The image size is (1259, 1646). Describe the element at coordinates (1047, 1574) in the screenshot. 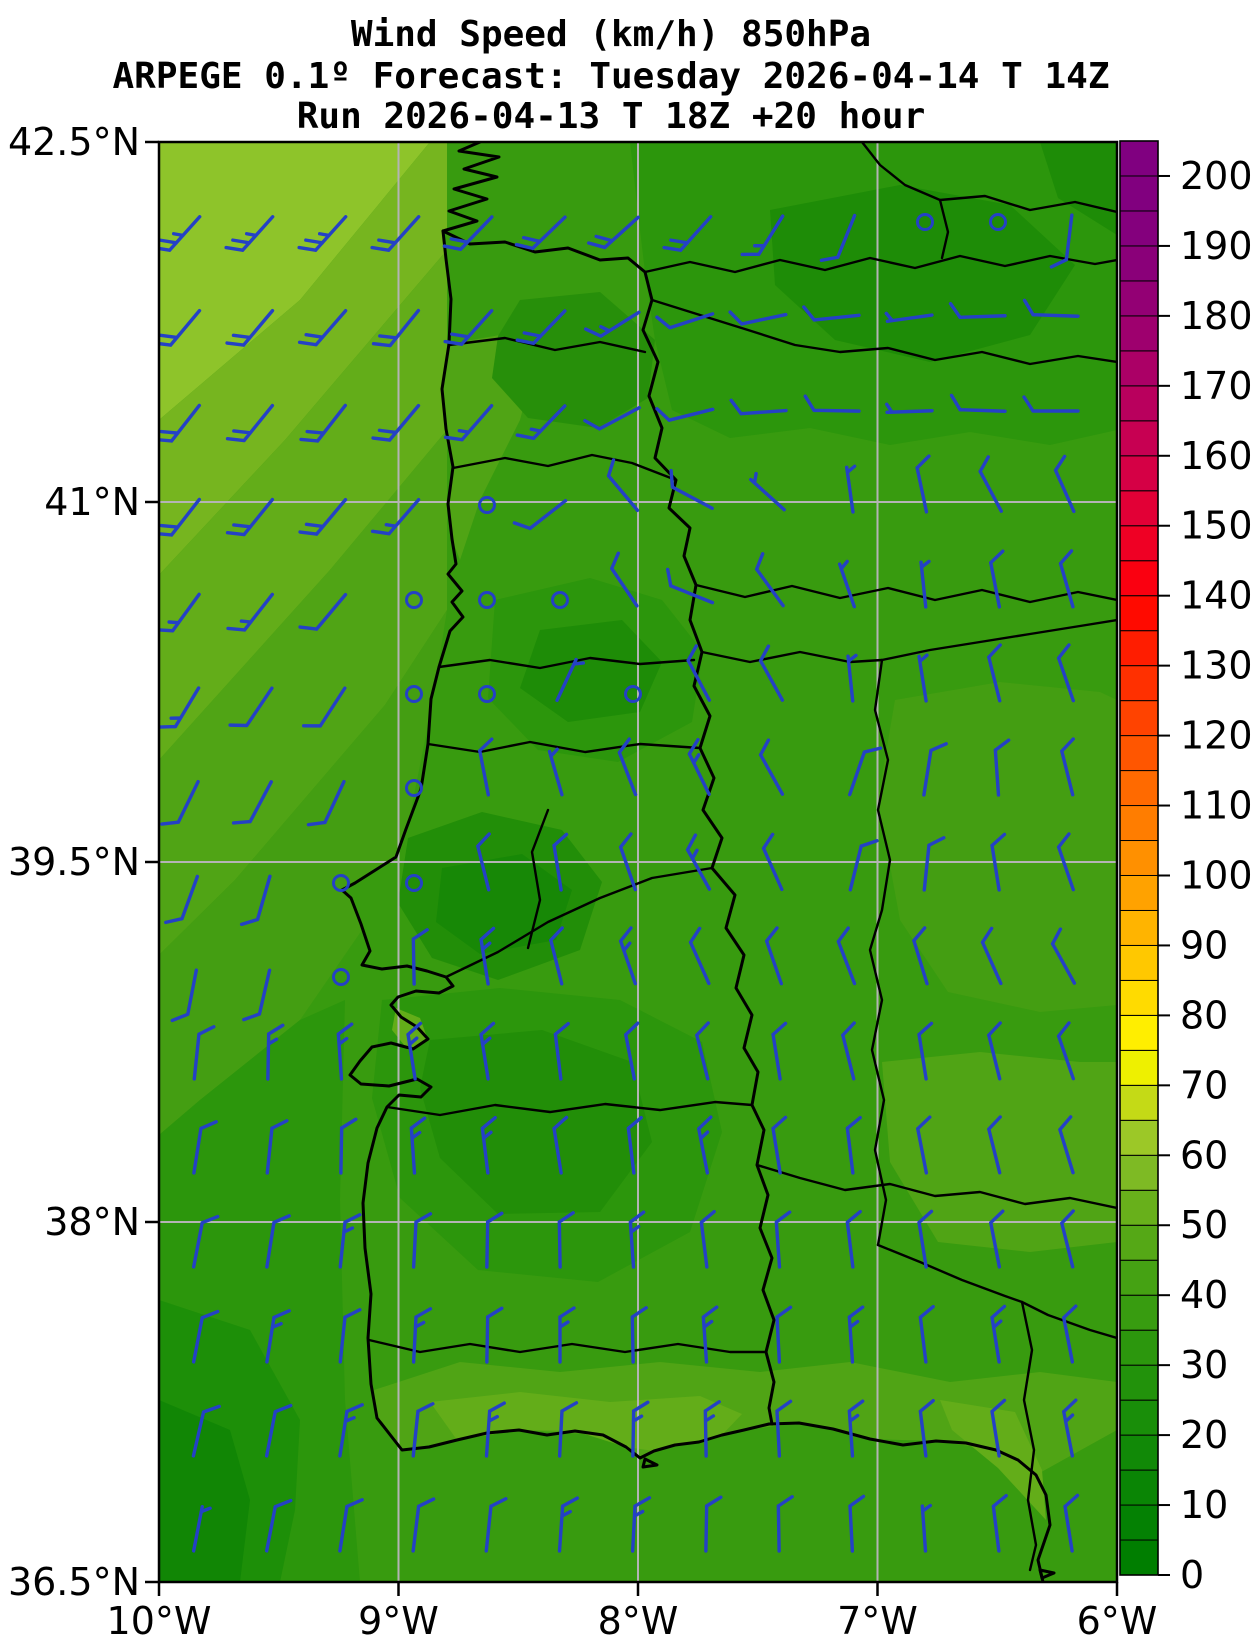

I see `islet` at that location.